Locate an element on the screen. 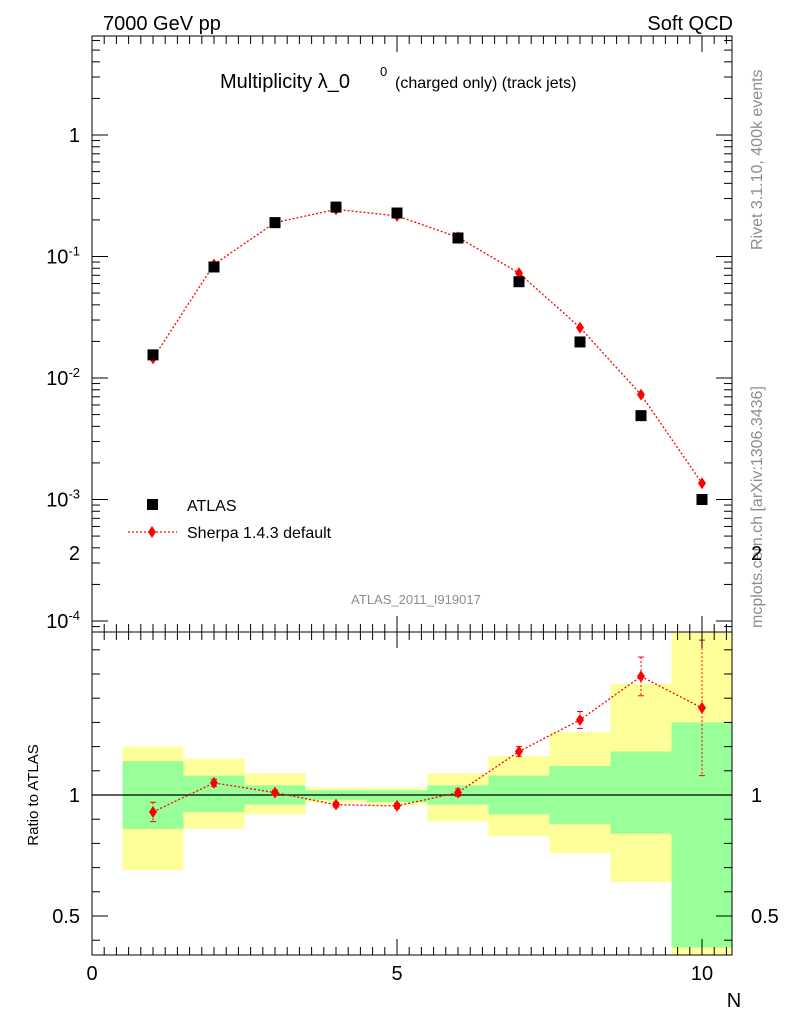 The width and height of the screenshot is (786, 1024). legend: ATLAS Sherpa 1.4.3 default is located at coordinates (230, 520).